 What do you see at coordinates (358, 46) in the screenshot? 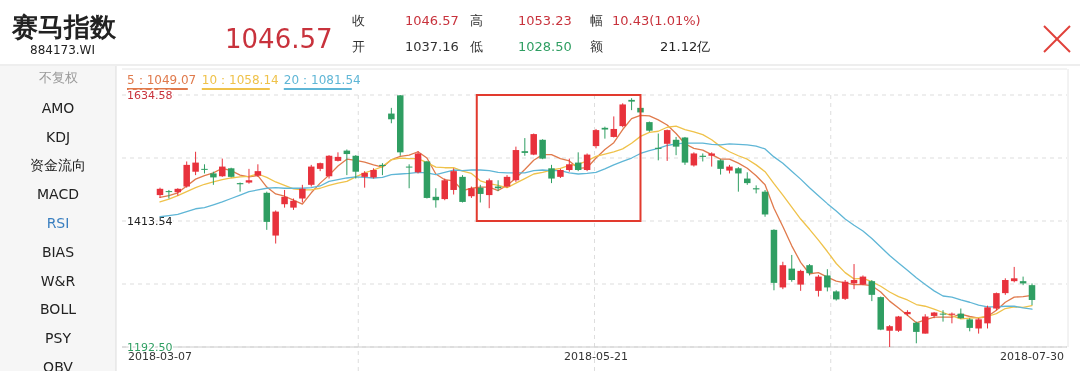
I see `text: 开` at bounding box center [358, 46].